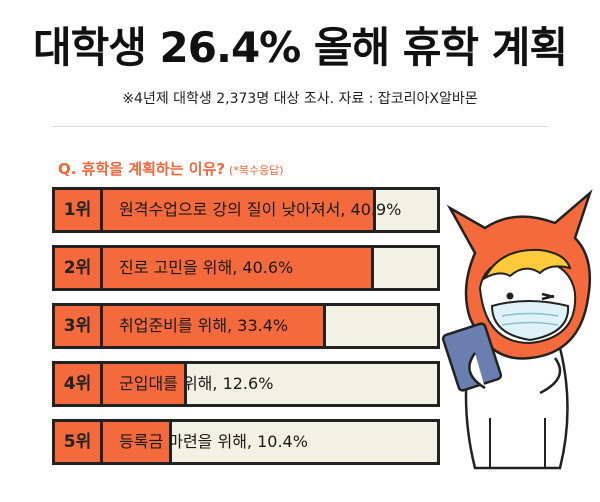 This screenshot has width=600, height=502. Describe the element at coordinates (213, 441) in the screenshot. I see `bar-label: 등록금 마련을 위해, 10.4%` at that location.